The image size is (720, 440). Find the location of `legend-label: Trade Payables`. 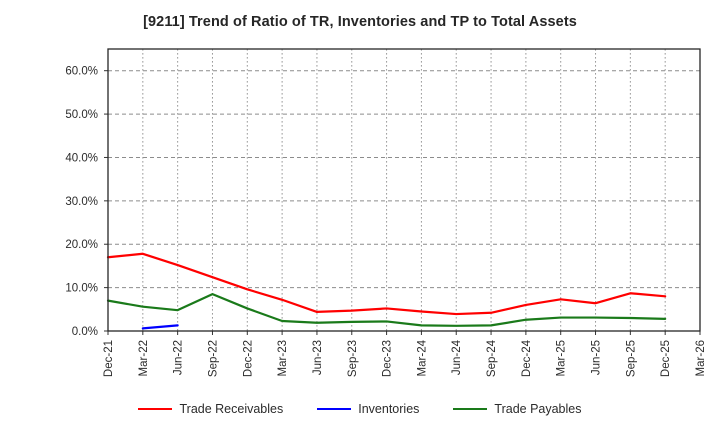

legend-label: Trade Payables is located at coordinates (538, 409).